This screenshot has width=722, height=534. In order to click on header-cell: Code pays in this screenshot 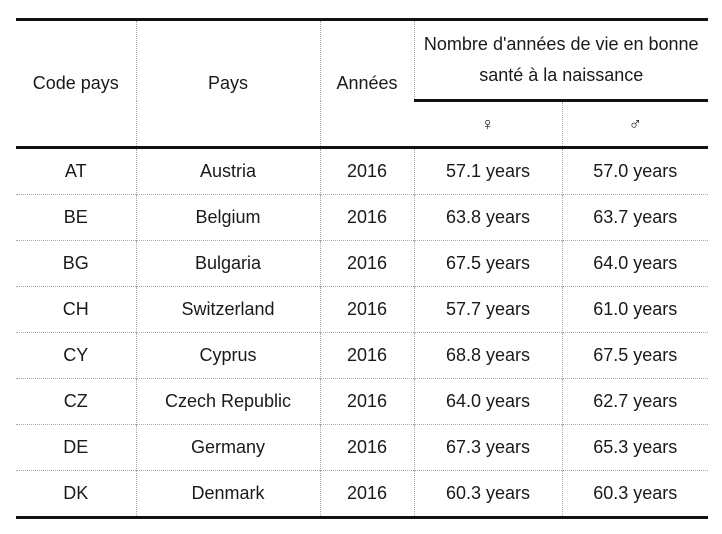, I will do `click(76, 83)`.